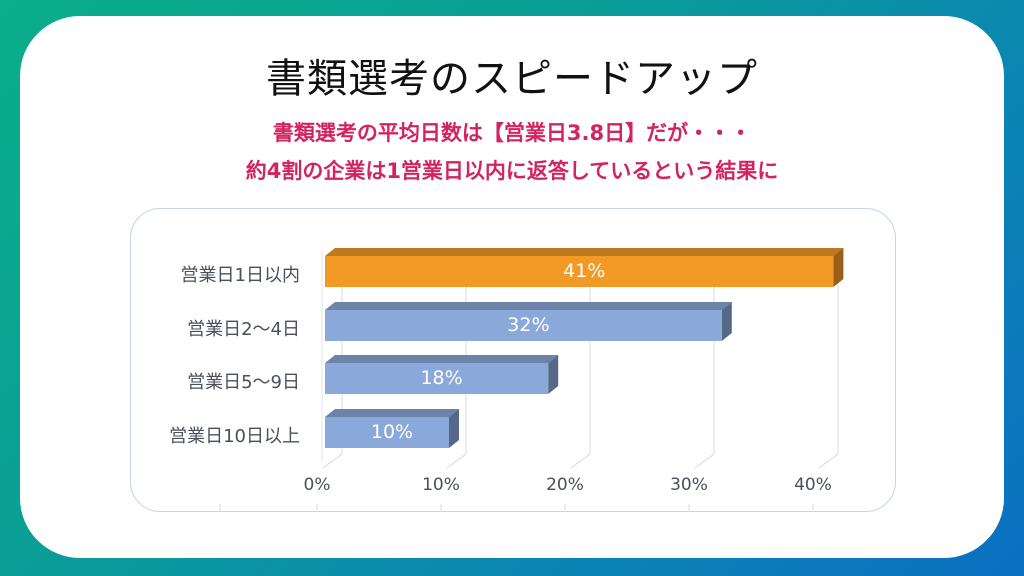 This screenshot has height=576, width=1024. What do you see at coordinates (240, 275) in the screenshot?
I see `category-label: 営業日1日以内` at bounding box center [240, 275].